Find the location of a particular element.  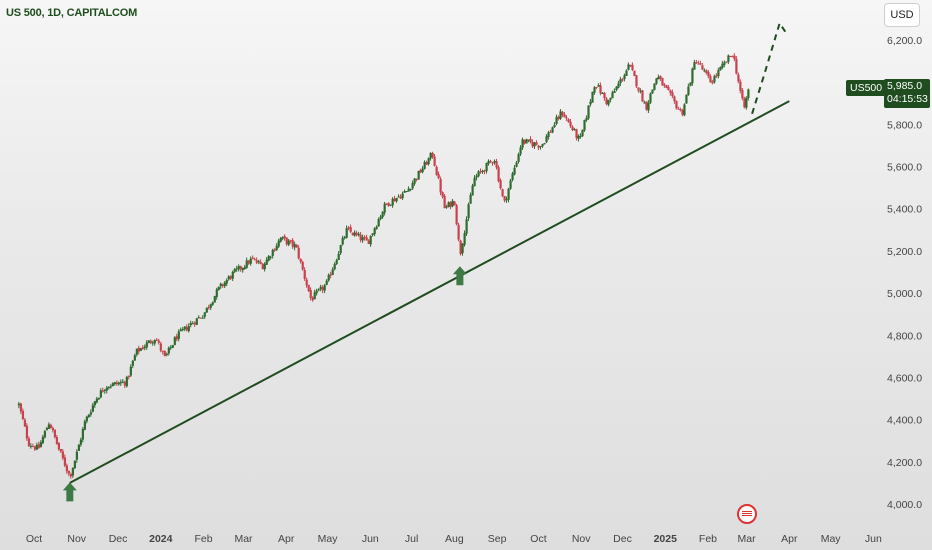

x-tick-label: 2024 is located at coordinates (161, 539).